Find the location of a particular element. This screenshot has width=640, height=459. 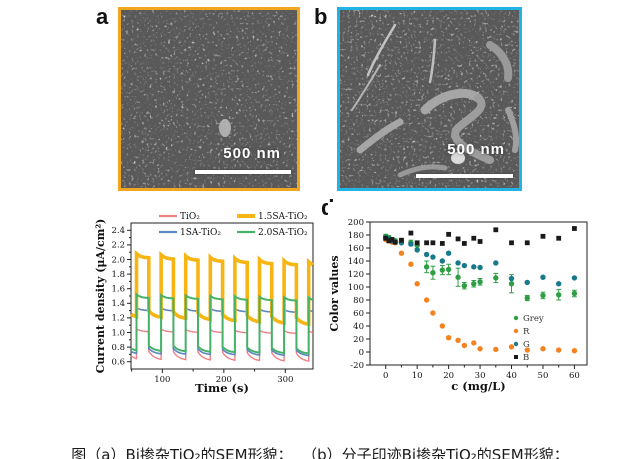

series-B is located at coordinates (480, 236).